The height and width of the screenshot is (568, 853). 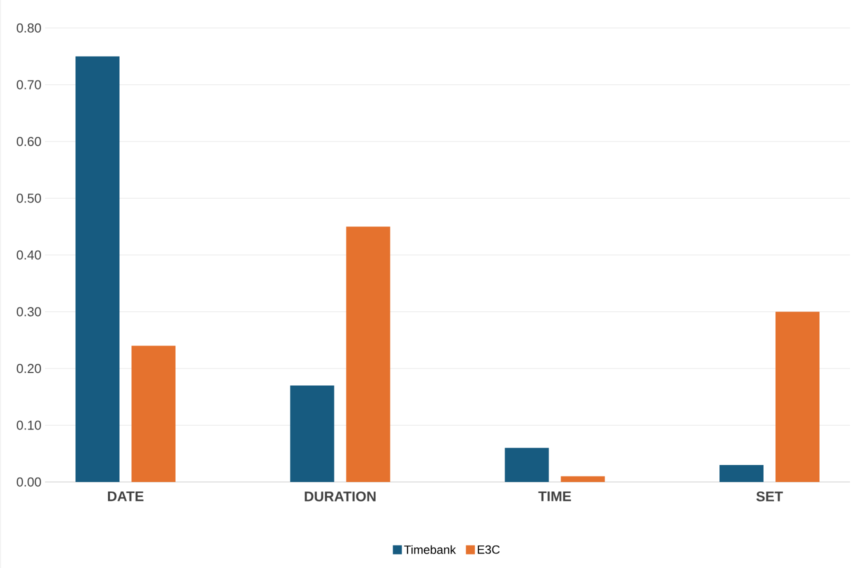 What do you see at coordinates (28, 369) in the screenshot?
I see `y-tick-label: 0.20` at bounding box center [28, 369].